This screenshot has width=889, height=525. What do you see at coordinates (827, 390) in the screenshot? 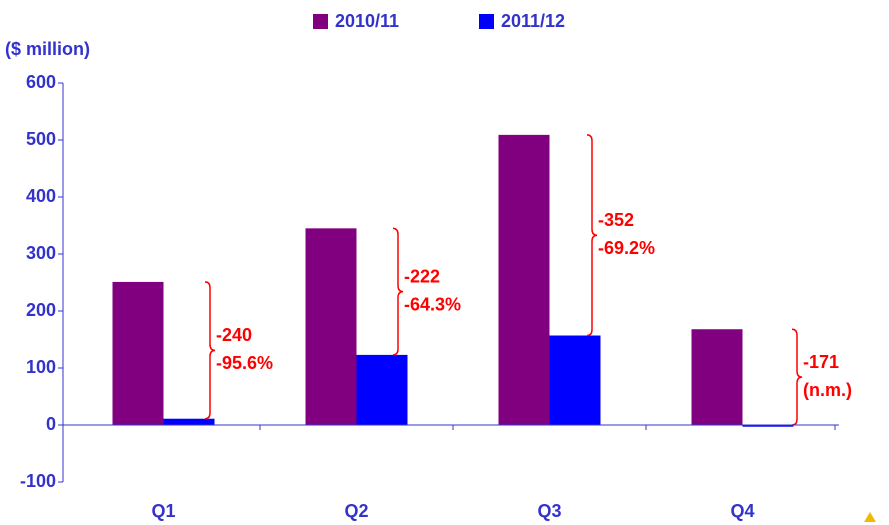
I see `annotation-text: (n.m.)` at bounding box center [827, 390].